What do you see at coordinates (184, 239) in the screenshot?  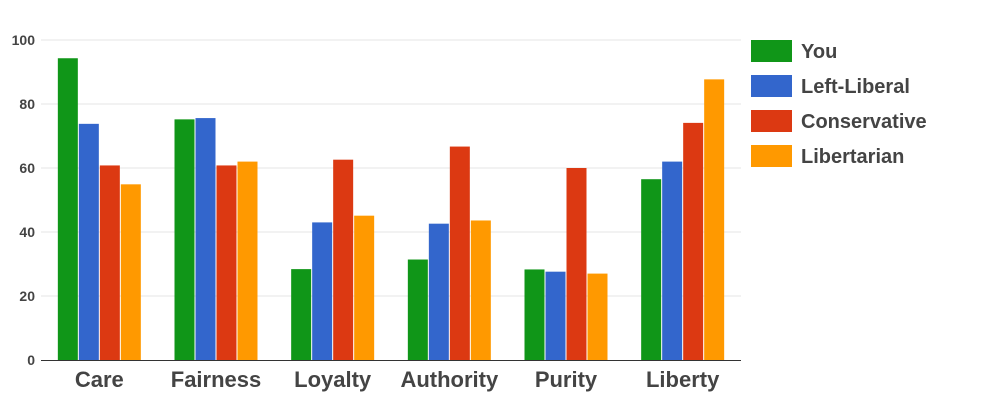 I see `bar-you-fairness` at bounding box center [184, 239].